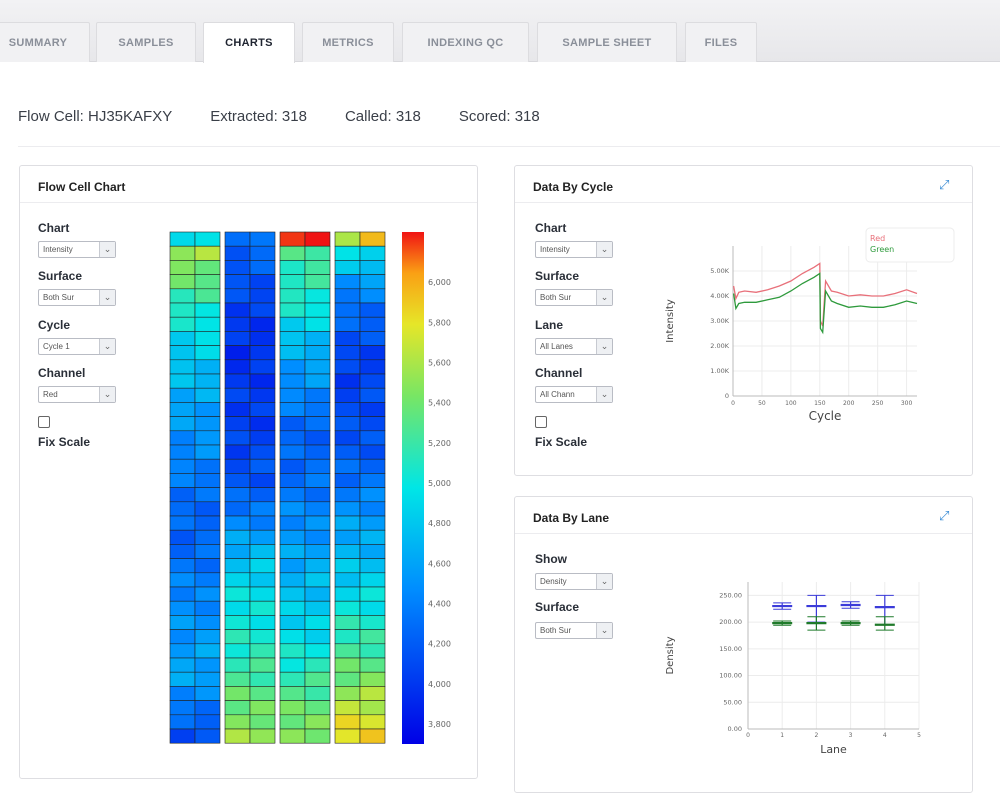 This screenshot has height=799, width=1000. What do you see at coordinates (851, 735) in the screenshot?
I see `x-tick-label: 3` at bounding box center [851, 735].